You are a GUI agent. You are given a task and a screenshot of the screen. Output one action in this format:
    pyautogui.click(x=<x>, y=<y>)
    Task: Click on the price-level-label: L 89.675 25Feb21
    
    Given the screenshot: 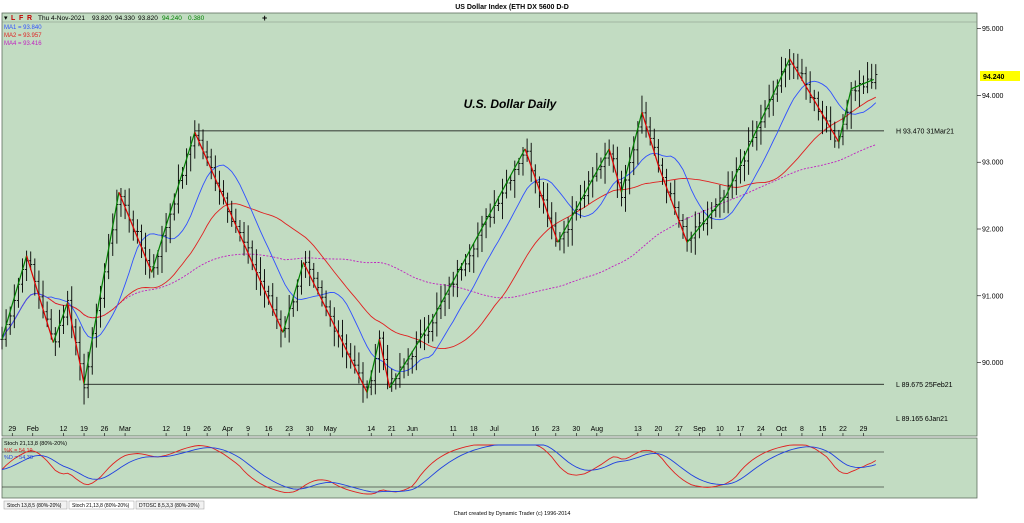 What is the action you would take?
    pyautogui.click(x=924, y=385)
    